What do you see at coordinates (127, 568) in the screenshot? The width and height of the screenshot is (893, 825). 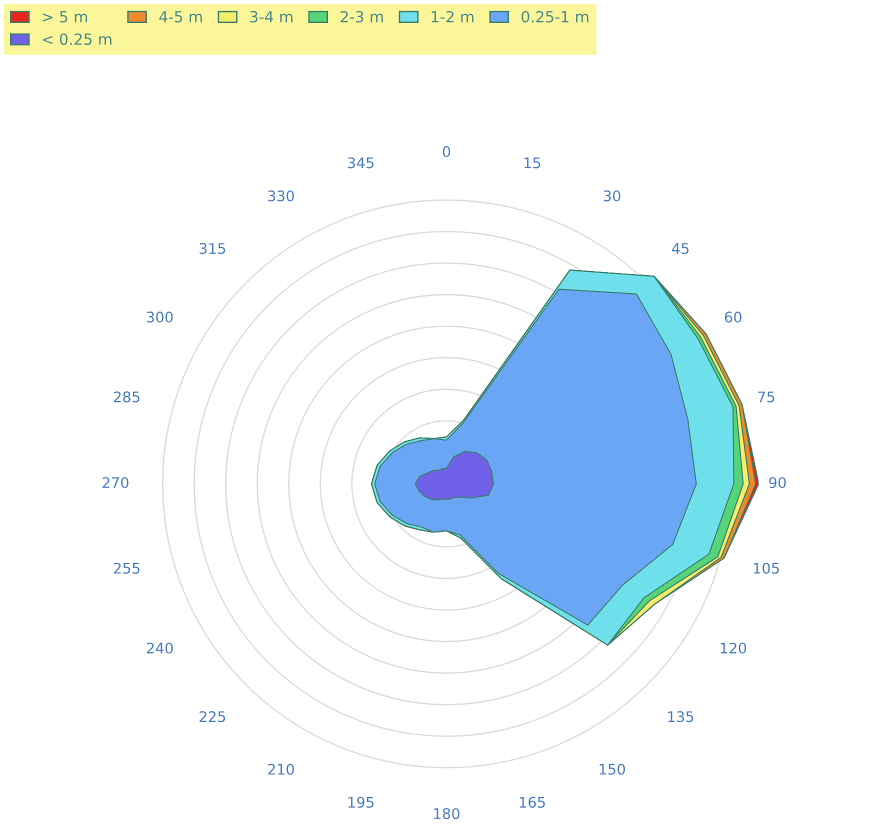 I see `spoke-label: 255` at bounding box center [127, 568].